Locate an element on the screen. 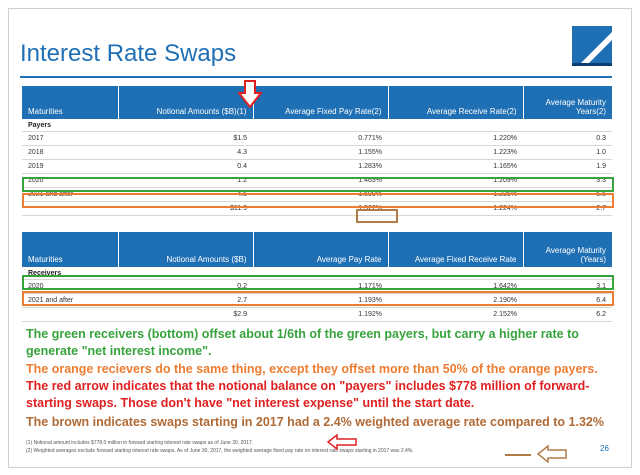 Image resolution: width=640 pixels, height=475 pixels. column-header-notional: Notional Amounts ($B) is located at coordinates (186, 249).